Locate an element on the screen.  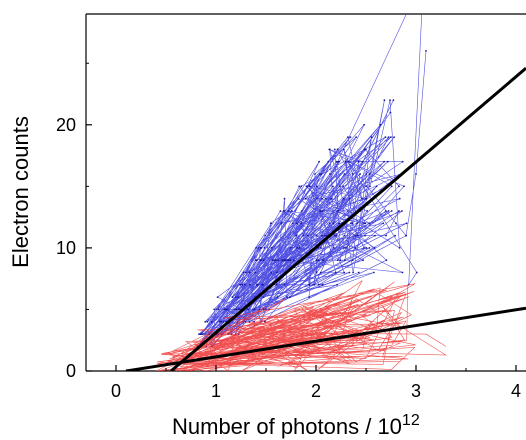
y-tick-label: 10 is located at coordinates (66, 248).